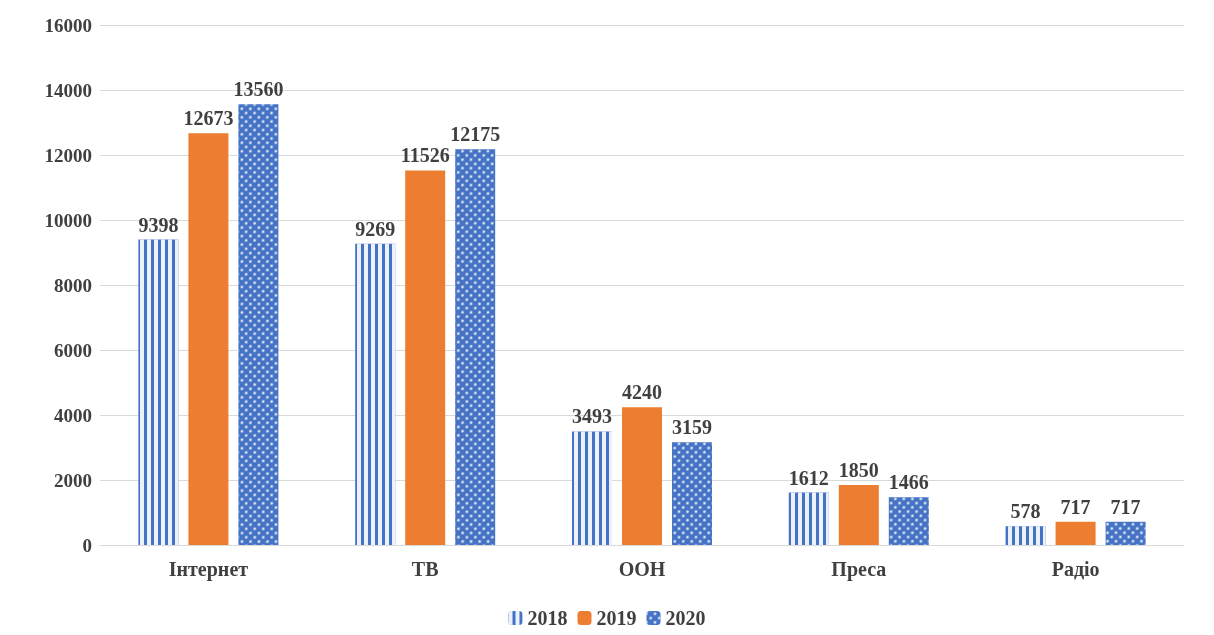 The height and width of the screenshot is (635, 1214). I want to click on data-label: 13560, so click(258, 89).